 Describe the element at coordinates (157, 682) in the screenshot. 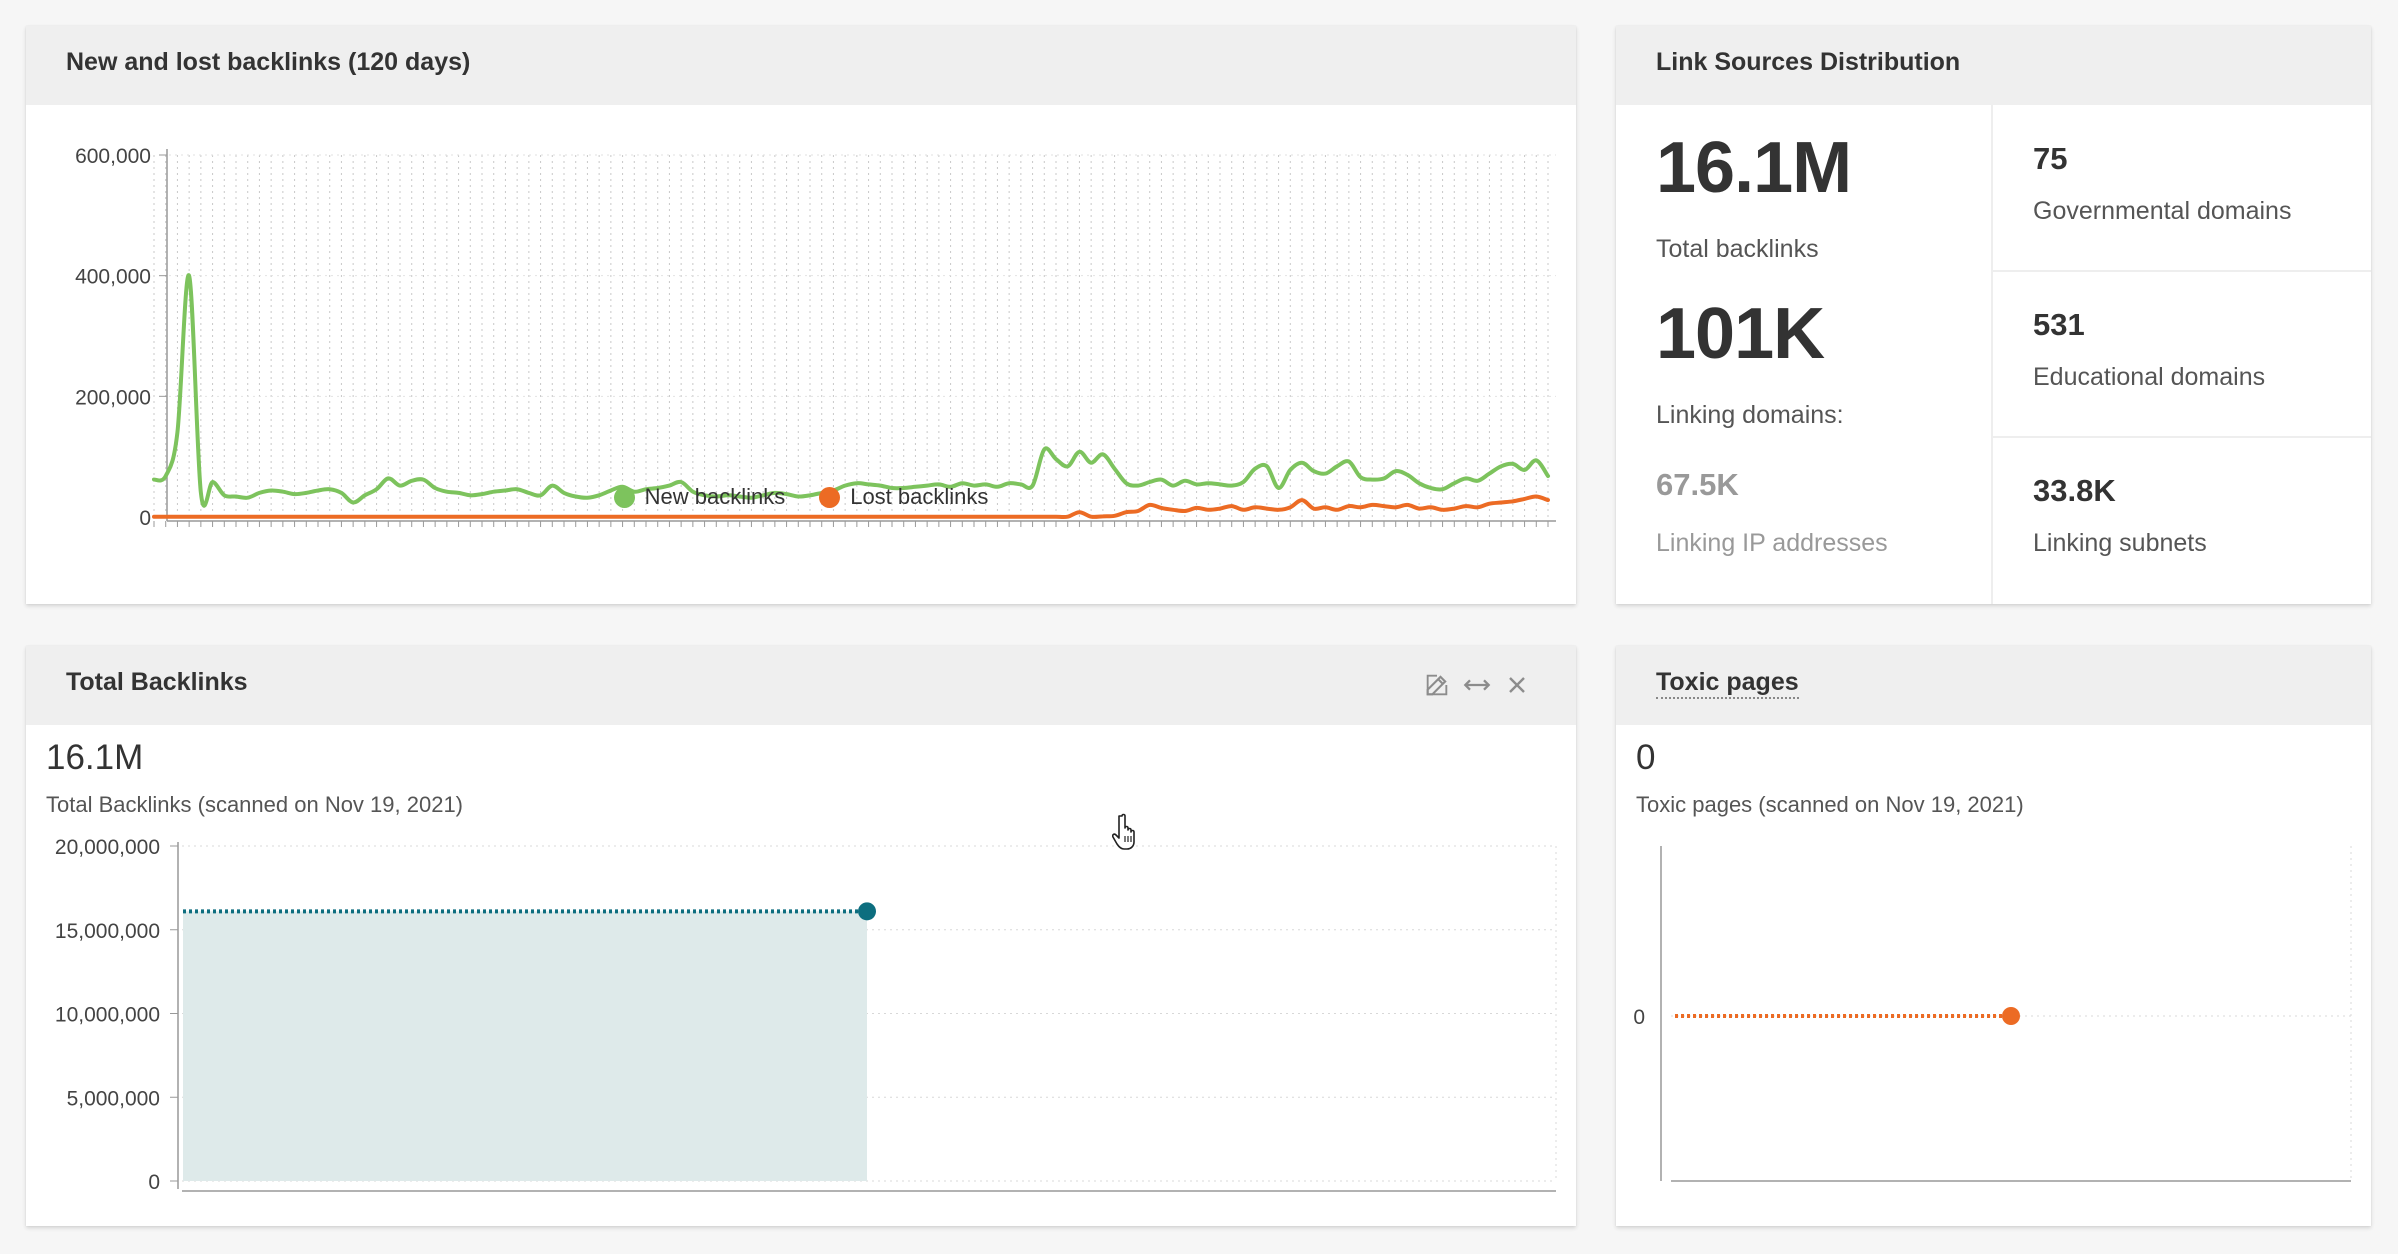

I see `card-title: Total Backlinks` at that location.